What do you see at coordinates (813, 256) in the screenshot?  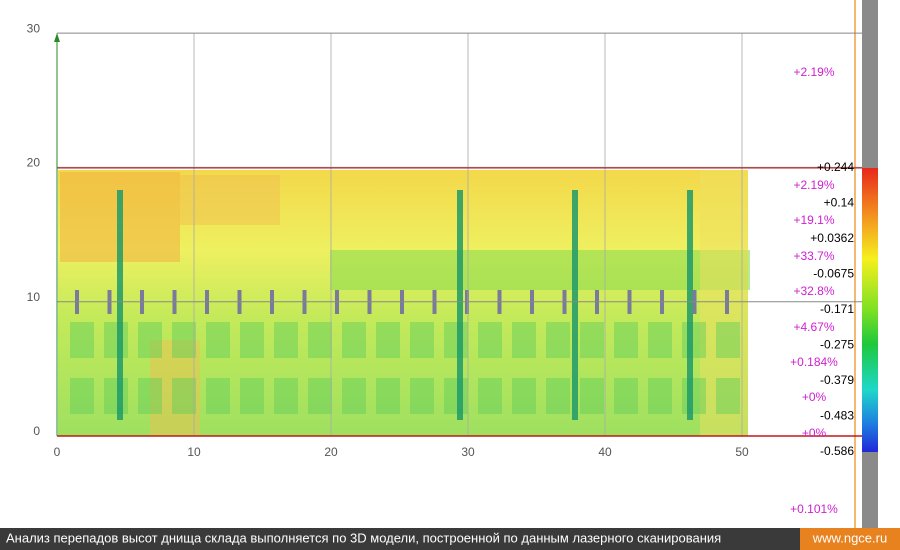 I see `percent-label: +33.7%` at bounding box center [813, 256].